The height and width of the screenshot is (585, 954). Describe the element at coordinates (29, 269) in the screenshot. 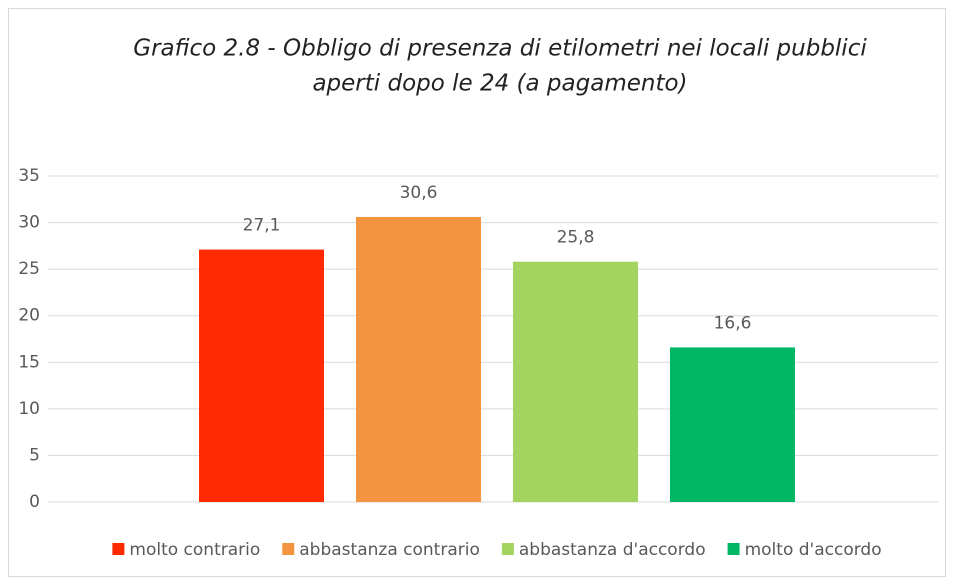

I see `y-tick-label: 25` at that location.